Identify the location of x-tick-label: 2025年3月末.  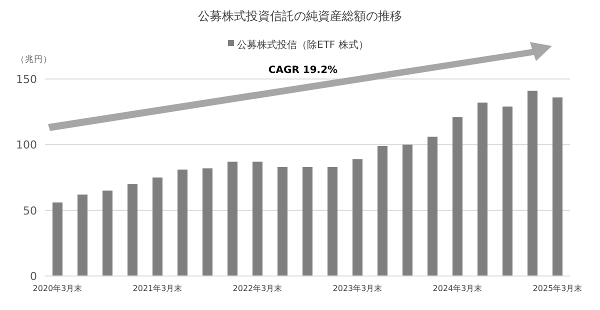
(557, 288).